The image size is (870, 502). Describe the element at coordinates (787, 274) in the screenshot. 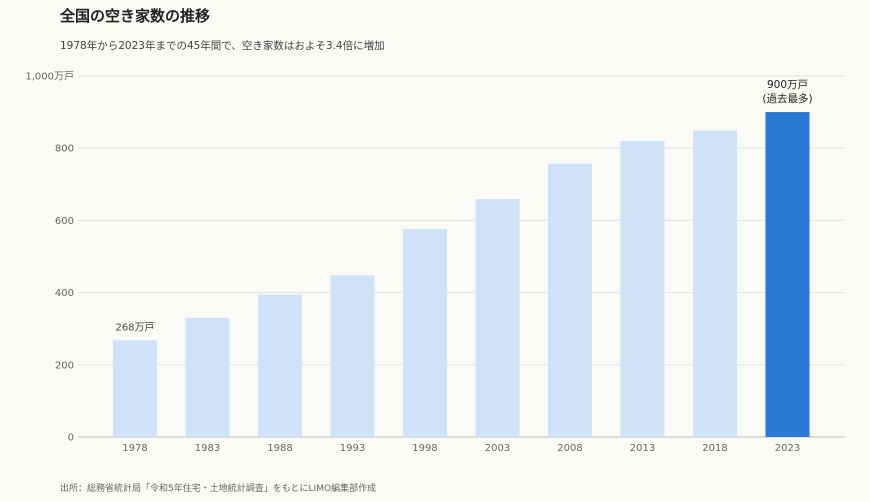

I see `bar-2023` at that location.